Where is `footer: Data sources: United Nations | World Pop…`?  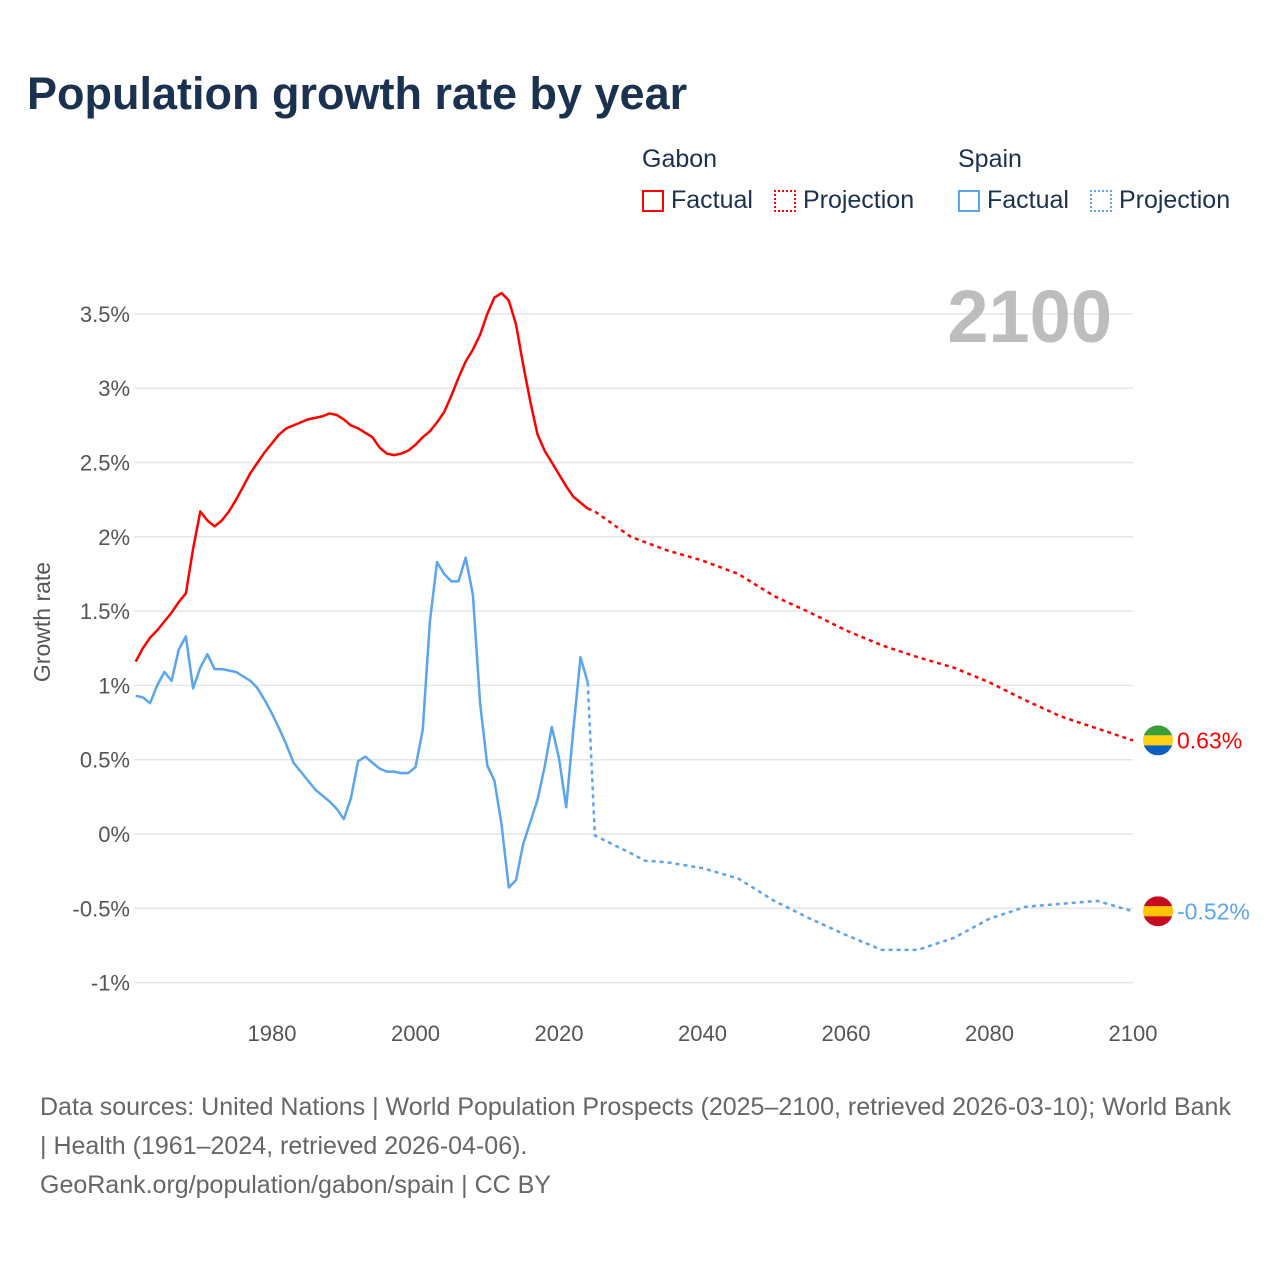
footer: Data sources: United Nations | World Pop… is located at coordinates (640, 1146).